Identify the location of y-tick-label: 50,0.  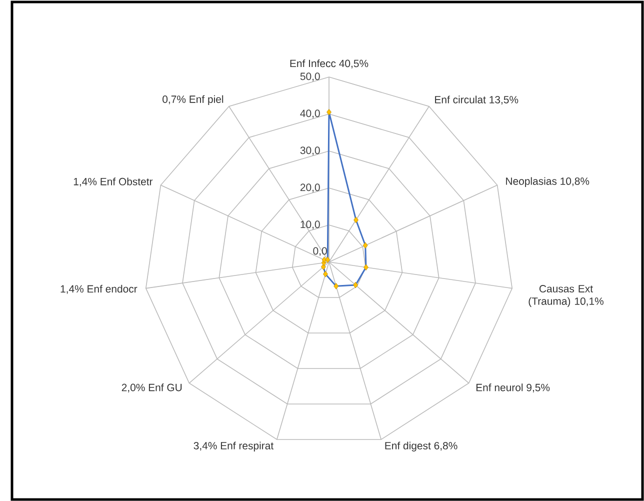
(310, 77).